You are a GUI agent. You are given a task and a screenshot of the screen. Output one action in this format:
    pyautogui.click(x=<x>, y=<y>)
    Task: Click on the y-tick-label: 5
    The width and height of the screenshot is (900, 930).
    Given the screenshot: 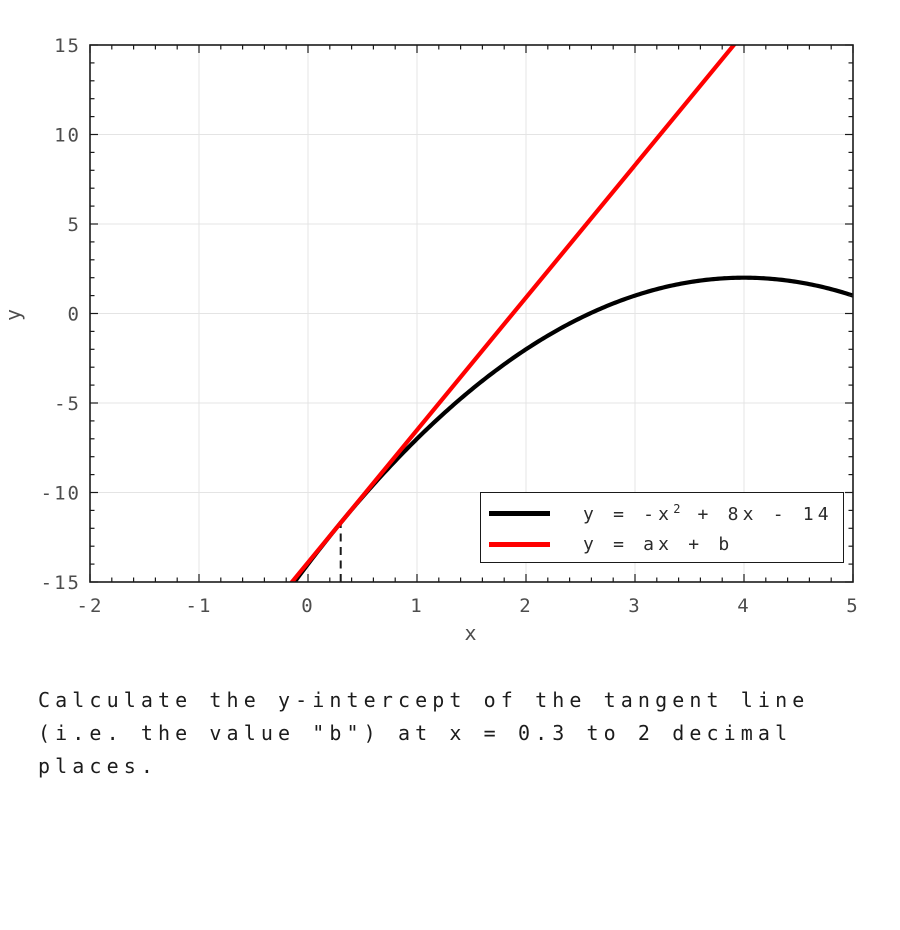 What is the action you would take?
    pyautogui.click(x=74, y=225)
    